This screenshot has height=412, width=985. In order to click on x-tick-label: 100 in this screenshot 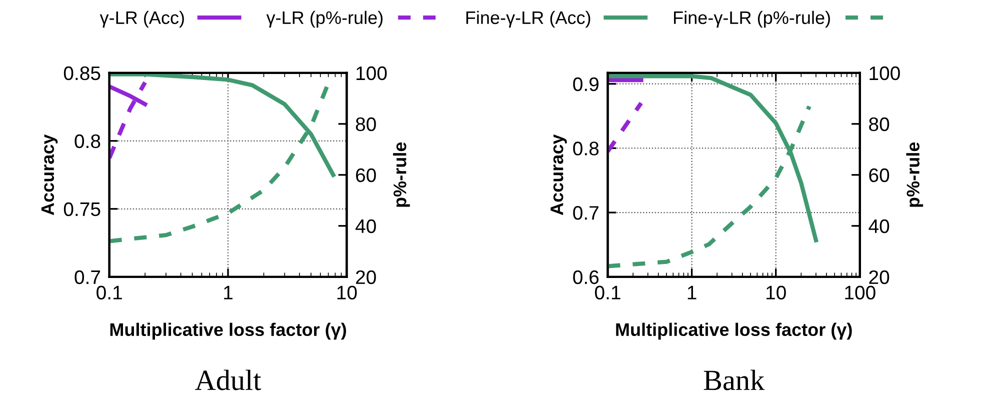, I will do `click(860, 293)`.